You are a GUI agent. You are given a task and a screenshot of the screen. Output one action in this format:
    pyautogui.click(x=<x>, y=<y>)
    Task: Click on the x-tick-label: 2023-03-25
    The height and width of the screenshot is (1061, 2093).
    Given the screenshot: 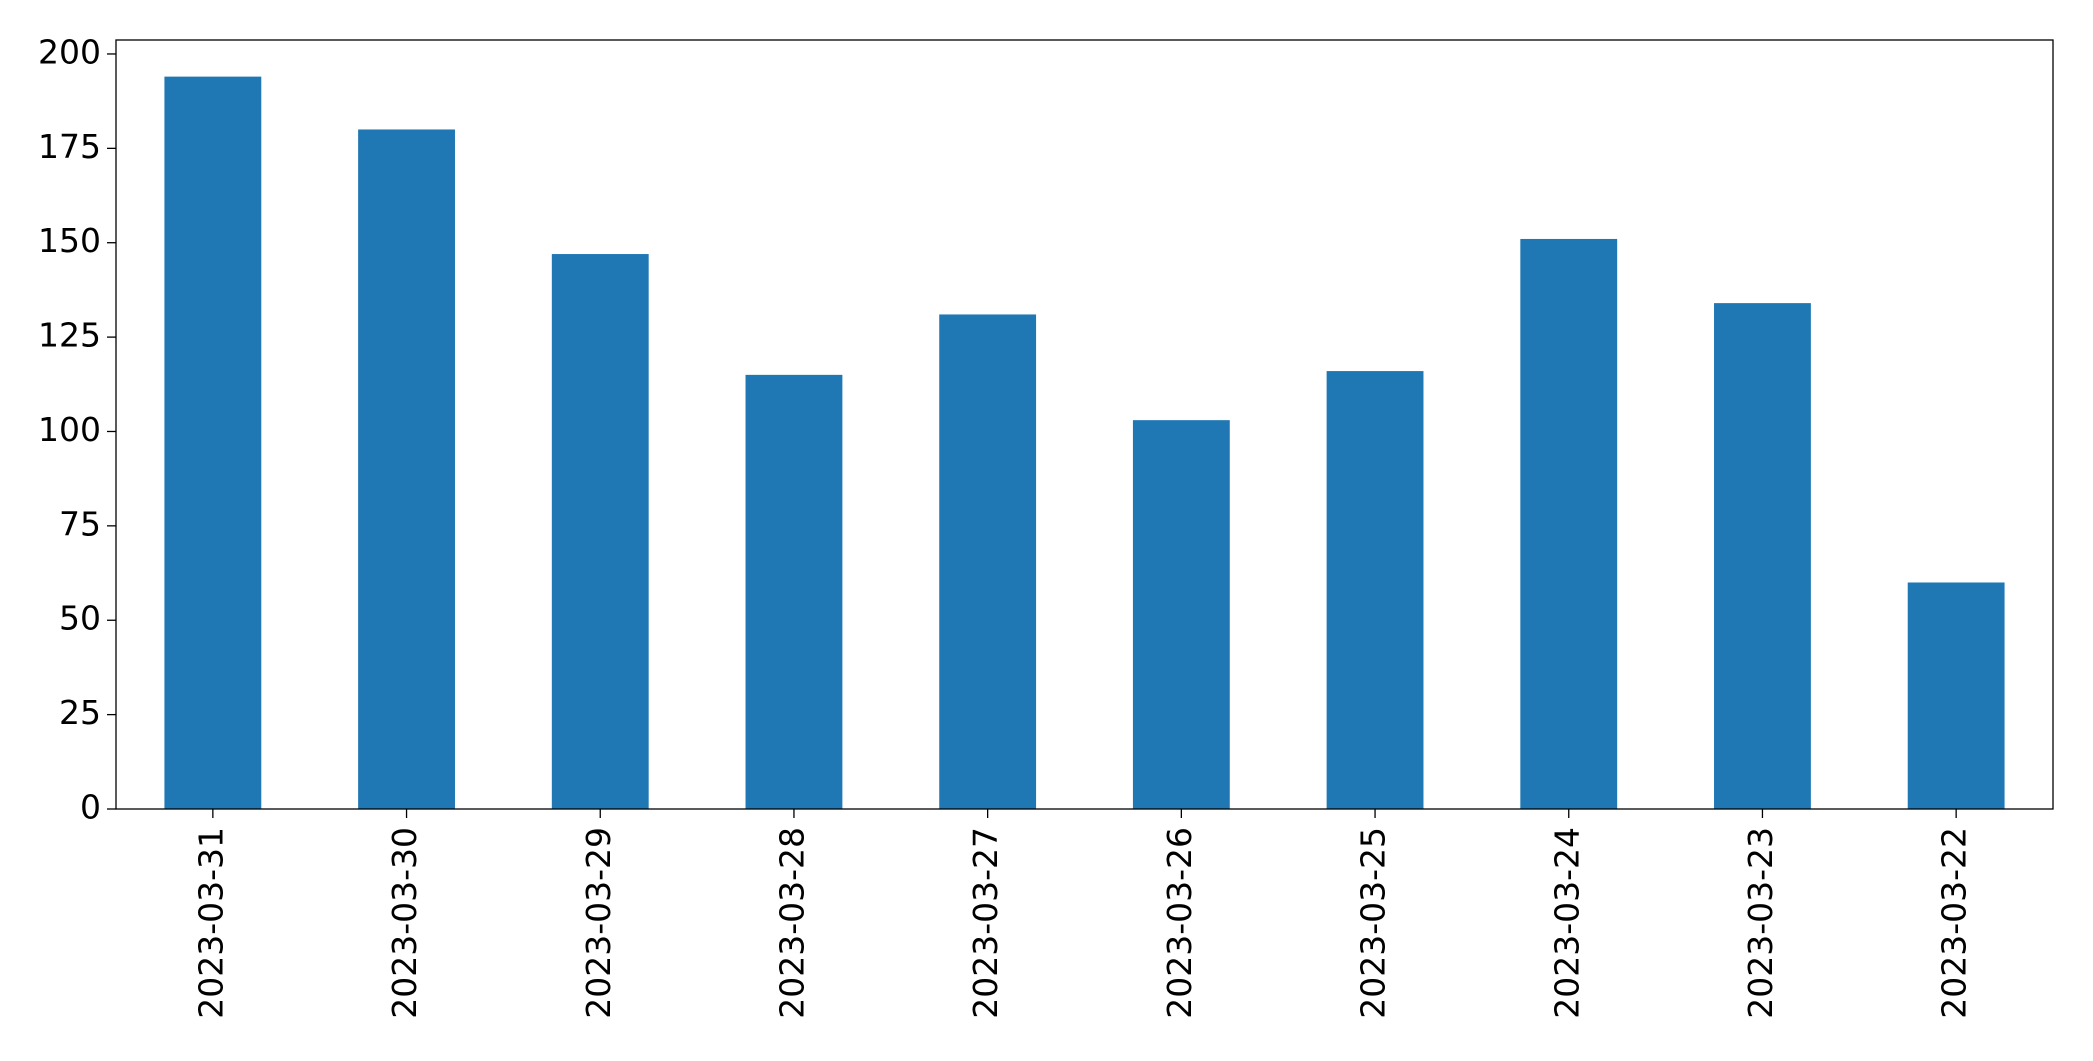 What is the action you would take?
    pyautogui.click(x=1373, y=923)
    